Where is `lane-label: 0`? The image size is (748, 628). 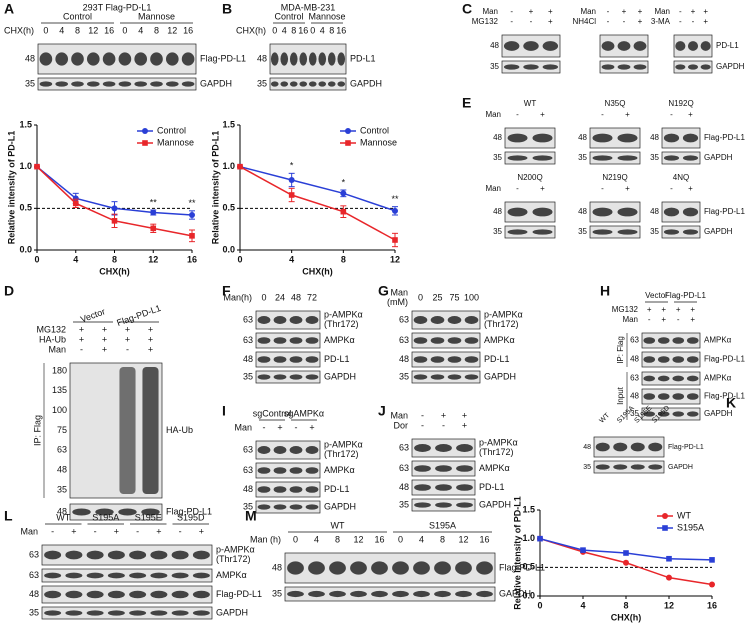
lane-label: 0 is located at coordinates (45, 30).